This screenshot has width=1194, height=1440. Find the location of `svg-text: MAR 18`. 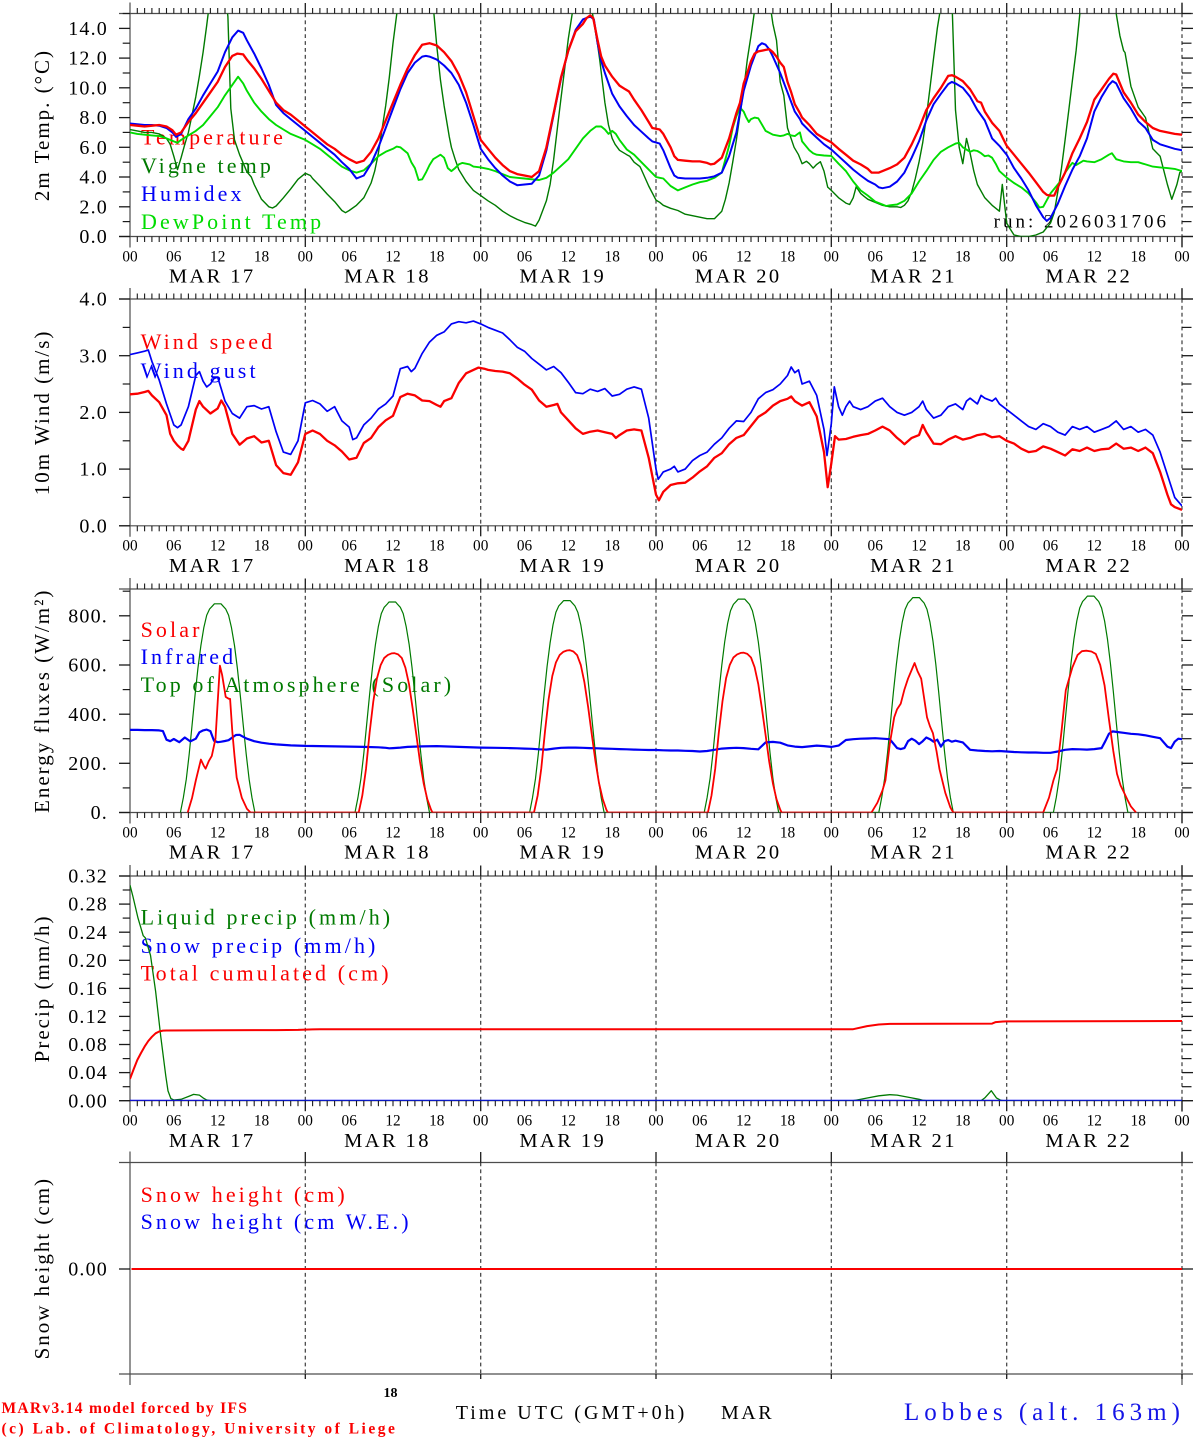

svg-text: MAR 18 is located at coordinates (387, 566).